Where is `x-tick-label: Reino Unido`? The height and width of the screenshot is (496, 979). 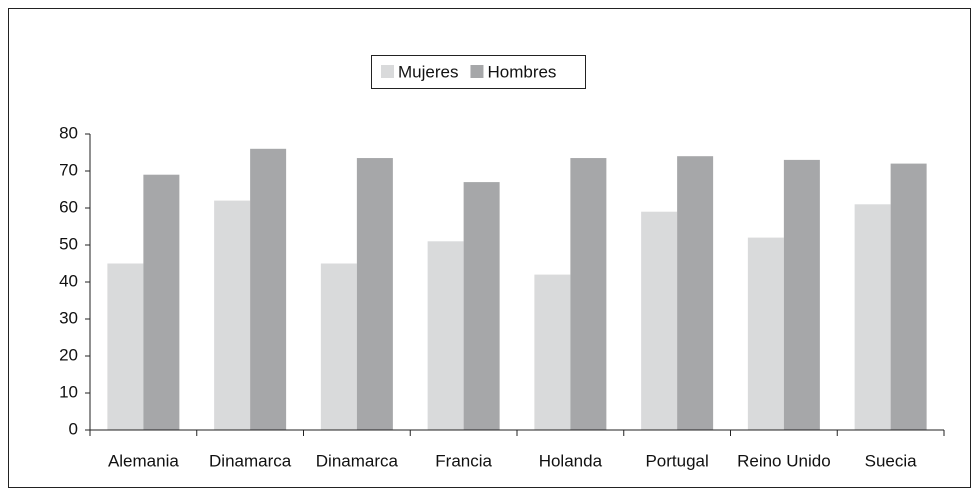
x-tick-label: Reino Unido is located at coordinates (784, 460).